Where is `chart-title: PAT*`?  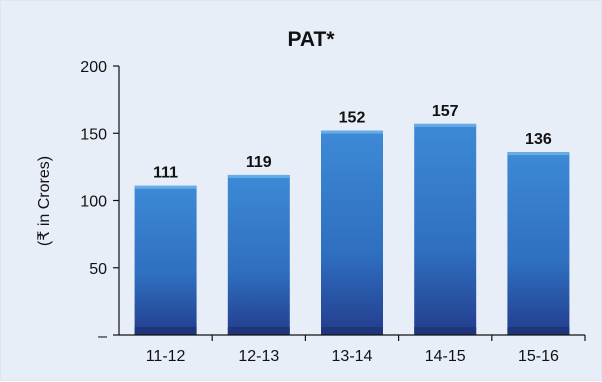
chart-title: PAT* is located at coordinates (311, 39).